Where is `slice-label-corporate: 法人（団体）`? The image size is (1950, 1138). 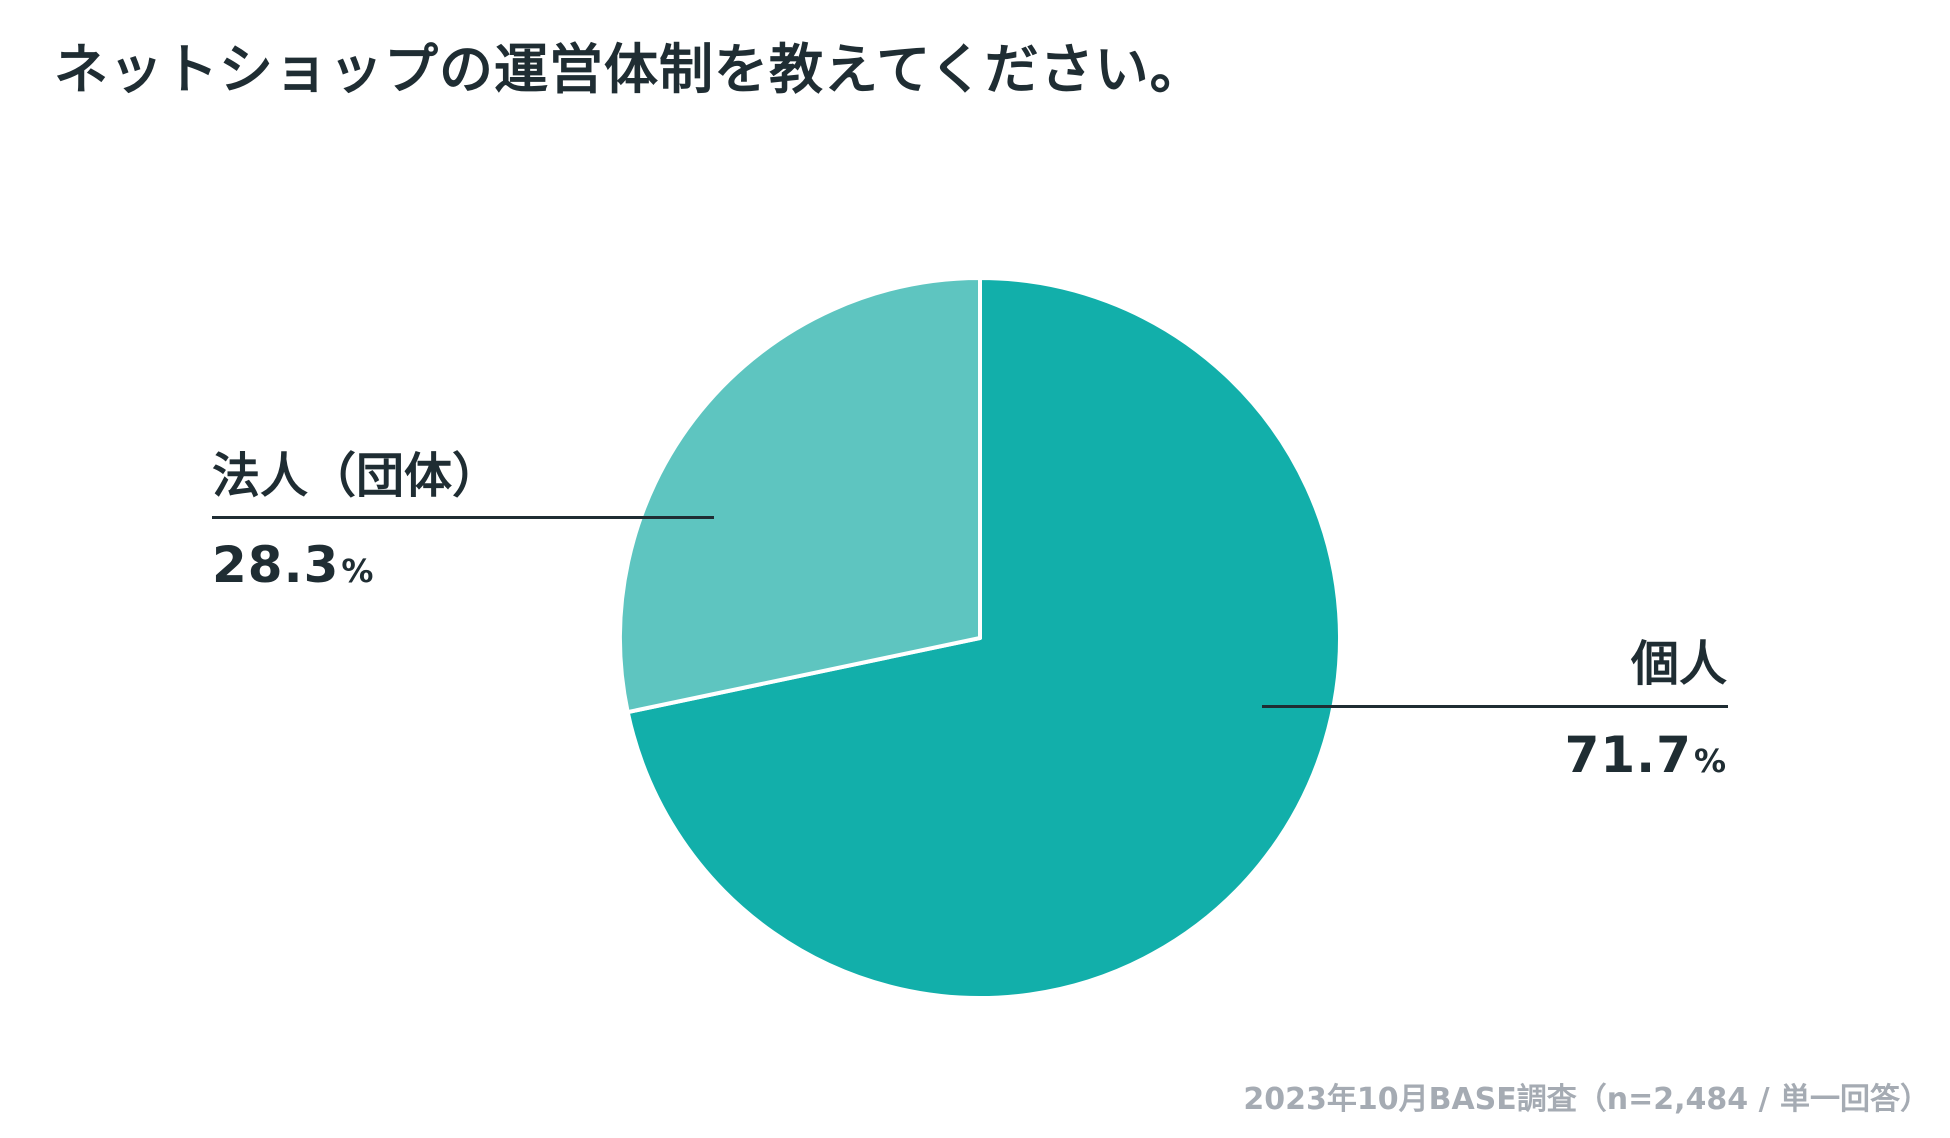 slice-label-corporate: 法人（団体） is located at coordinates (356, 476).